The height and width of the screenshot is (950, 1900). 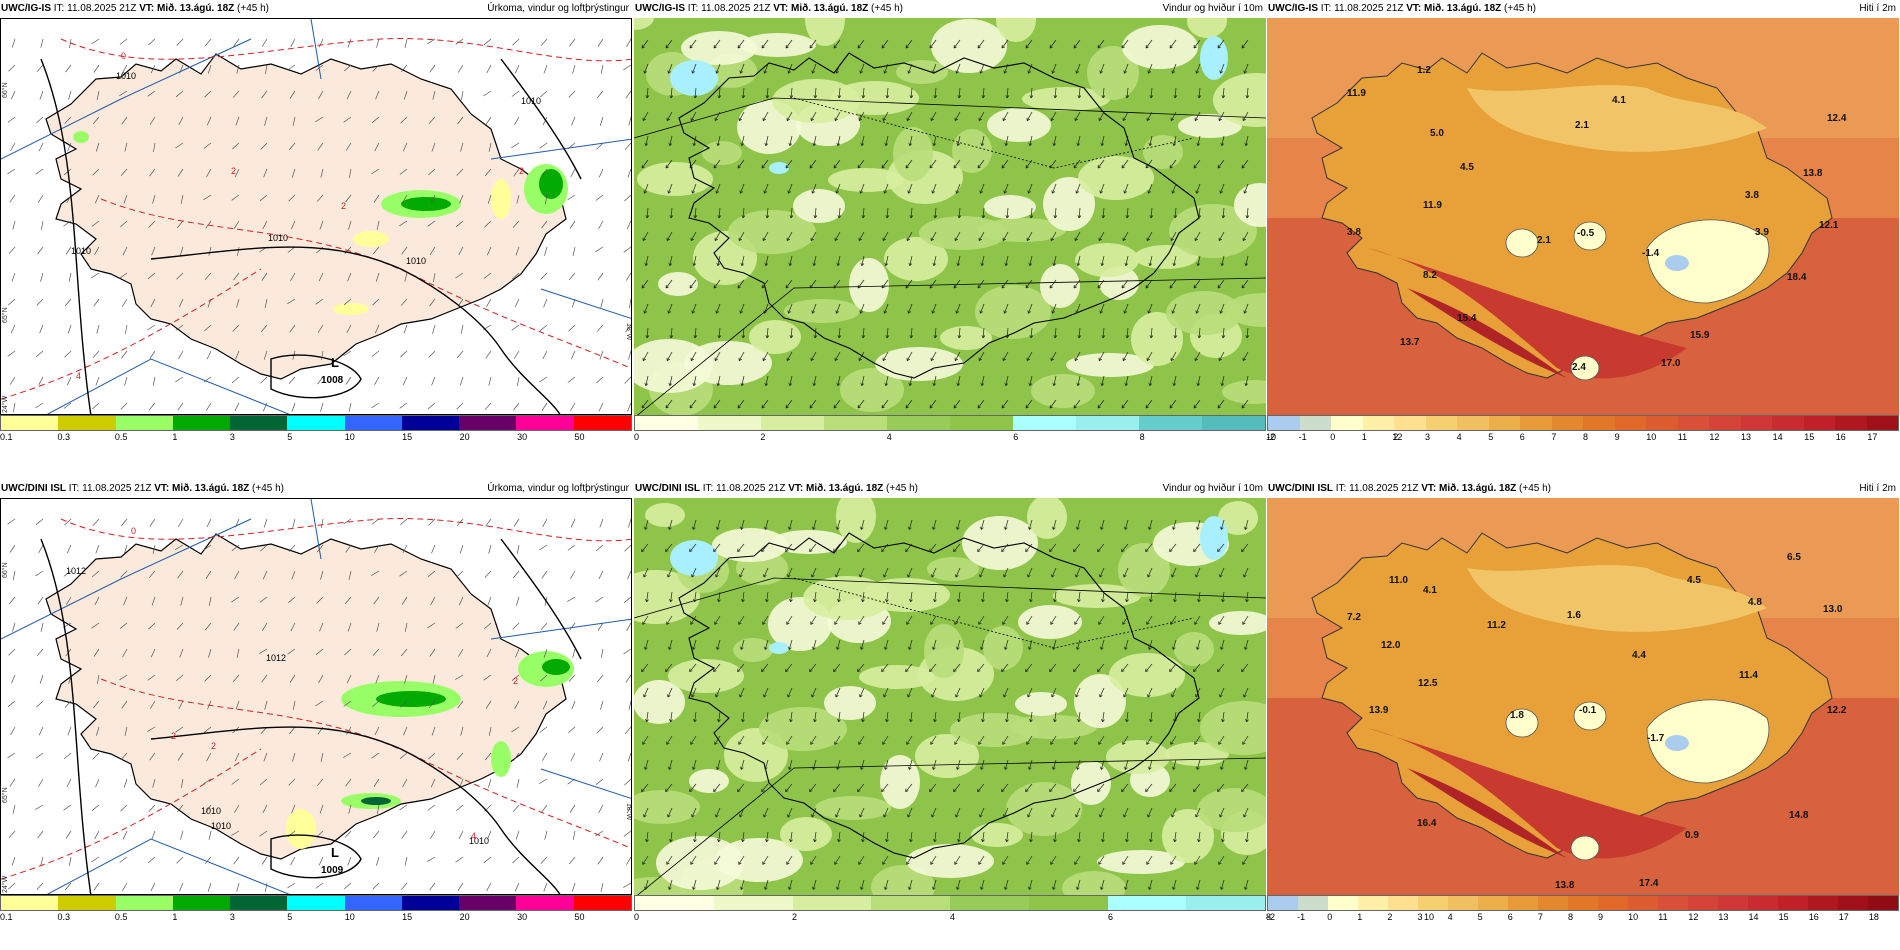 What do you see at coordinates (1410, 342) in the screenshot?
I see `temperature-value: 13.7` at bounding box center [1410, 342].